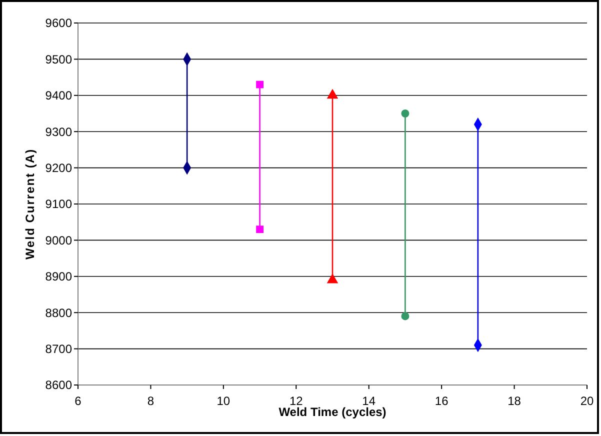 This screenshot has width=601, height=436. What do you see at coordinates (30, 204) in the screenshot?
I see `y-axis-title: Weld Current (A)` at bounding box center [30, 204].